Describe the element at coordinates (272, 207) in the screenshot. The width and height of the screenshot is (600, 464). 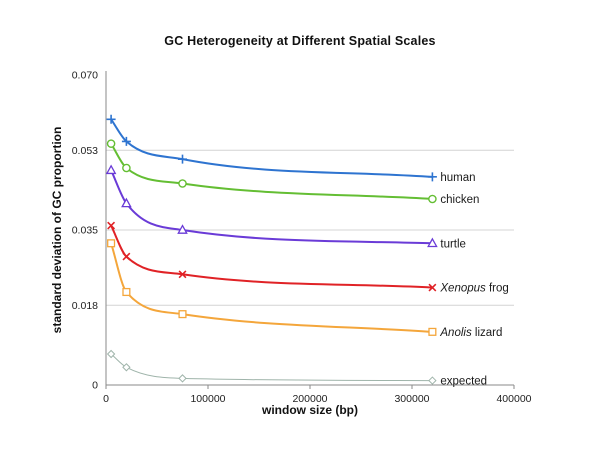
I see `series-turtle-line` at that location.